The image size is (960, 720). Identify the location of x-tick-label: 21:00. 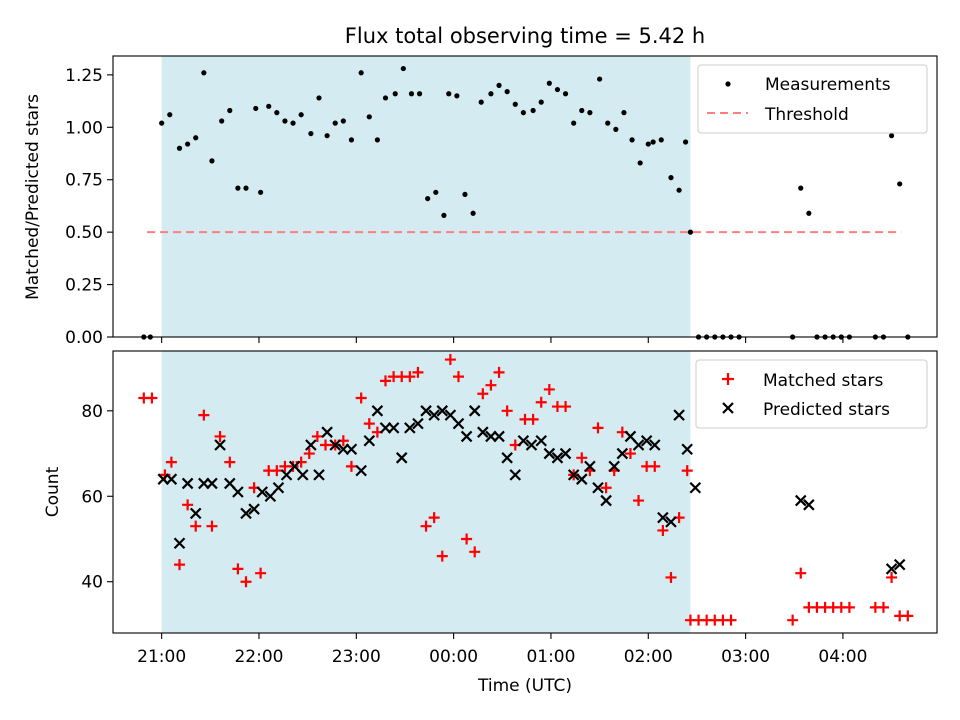
(161, 657).